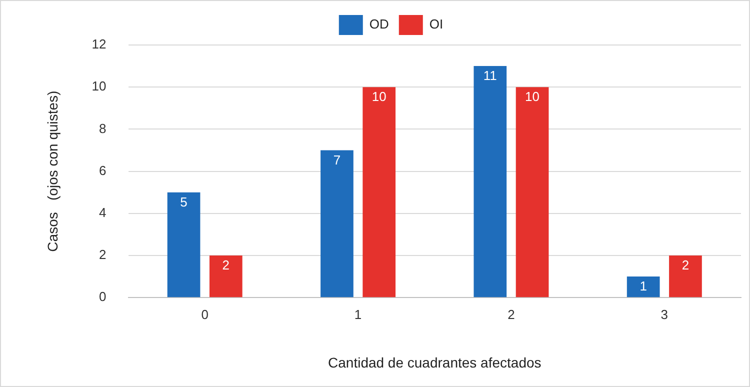  I want to click on y-tick-label: 0, so click(102, 296).